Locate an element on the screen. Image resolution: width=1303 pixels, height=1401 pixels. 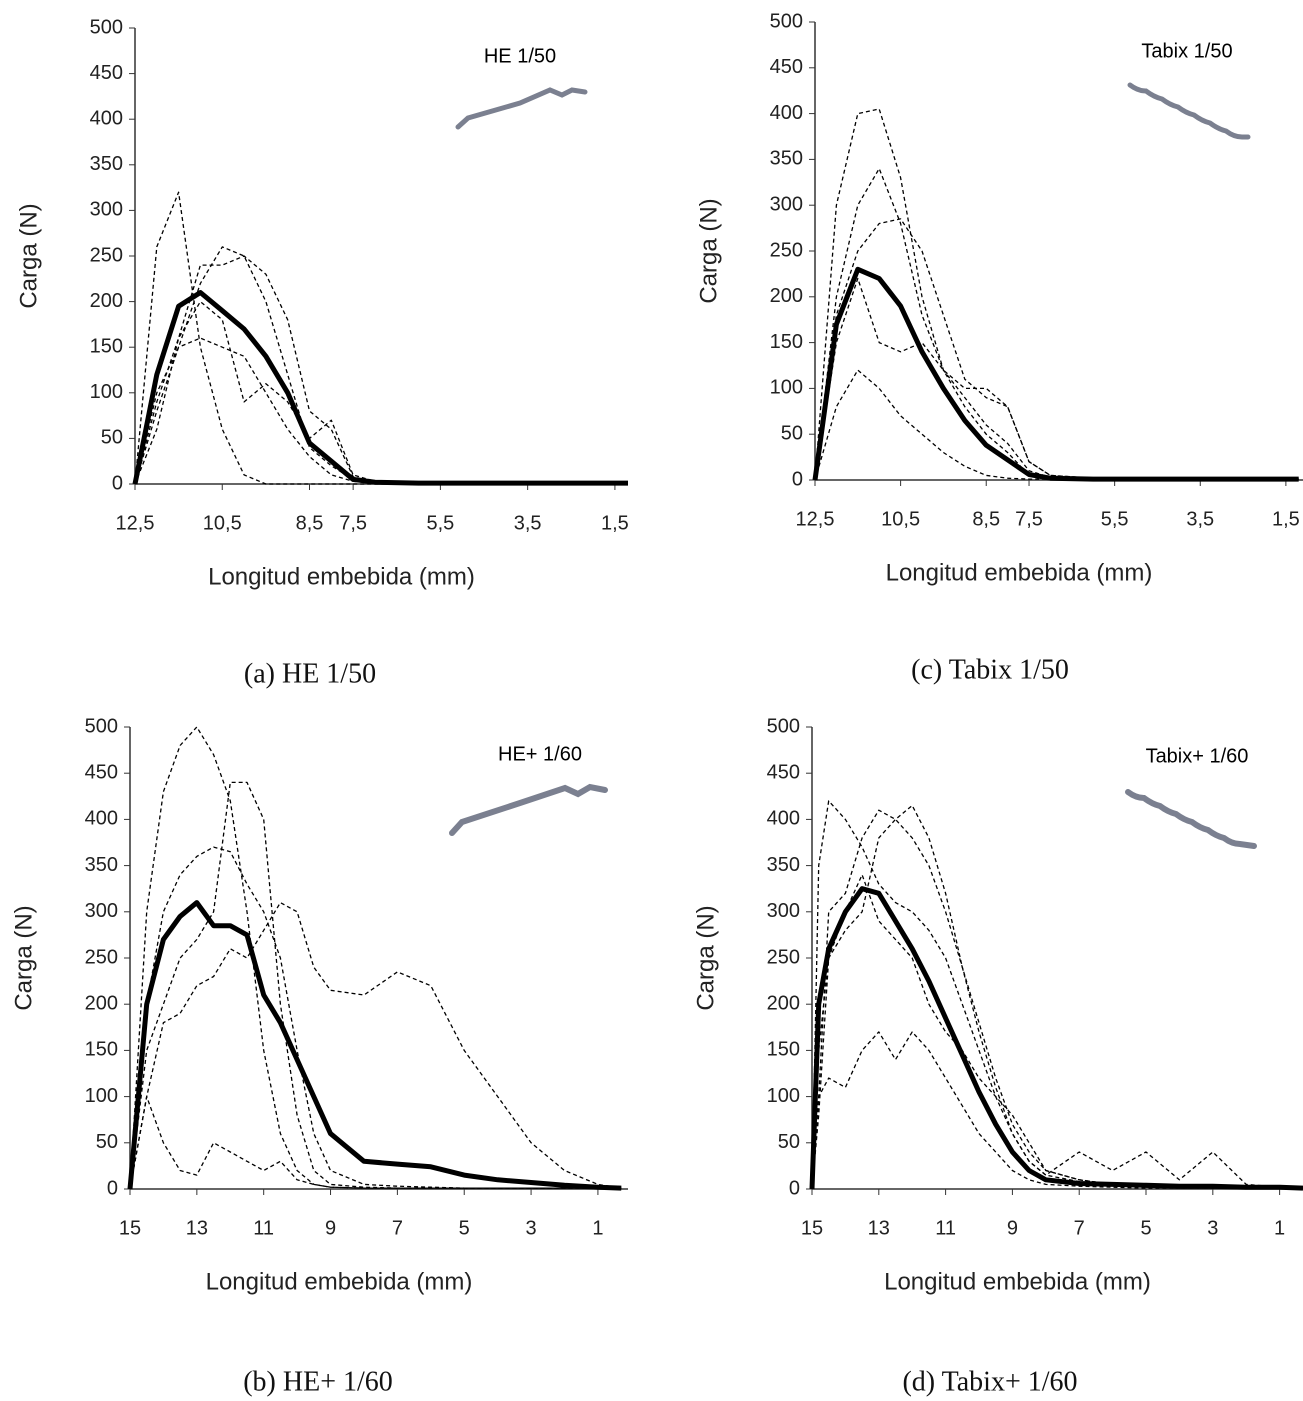
caption: (b) HE+ 1/60 is located at coordinates (318, 1381).